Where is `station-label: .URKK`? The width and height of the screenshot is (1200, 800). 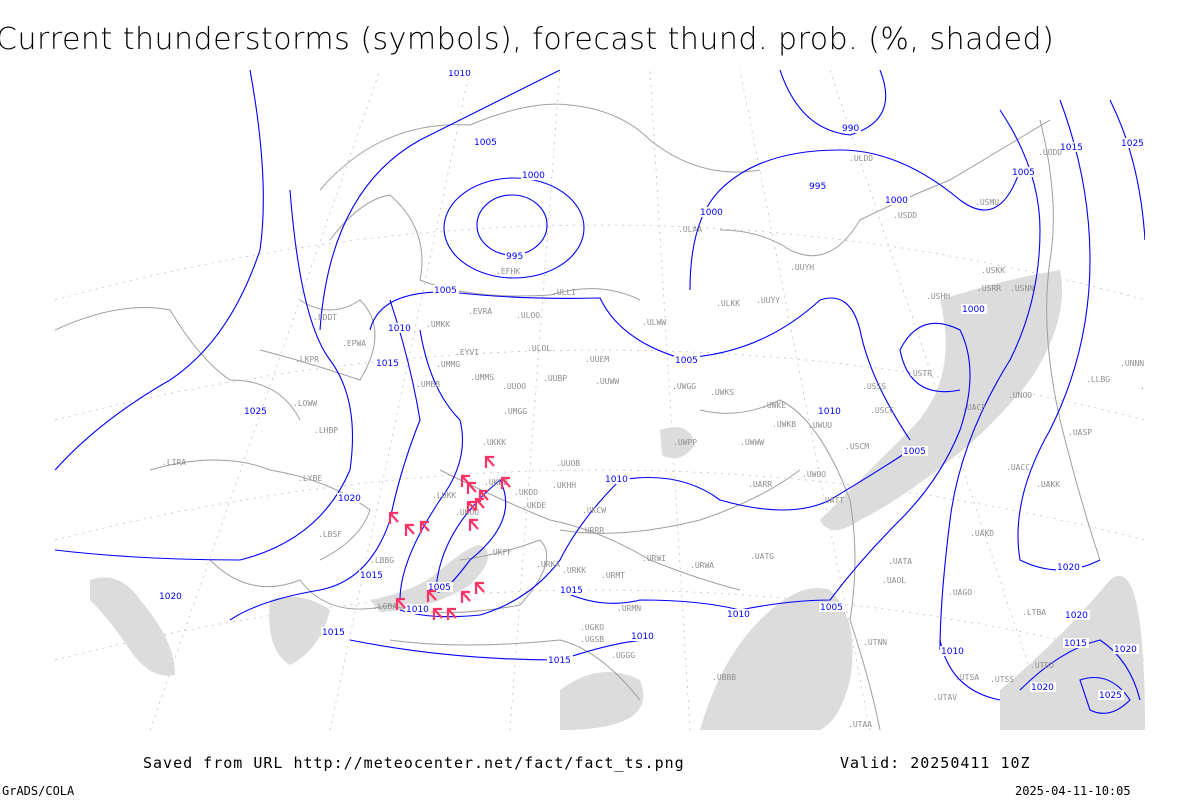
station-label: .URKK is located at coordinates (574, 570).